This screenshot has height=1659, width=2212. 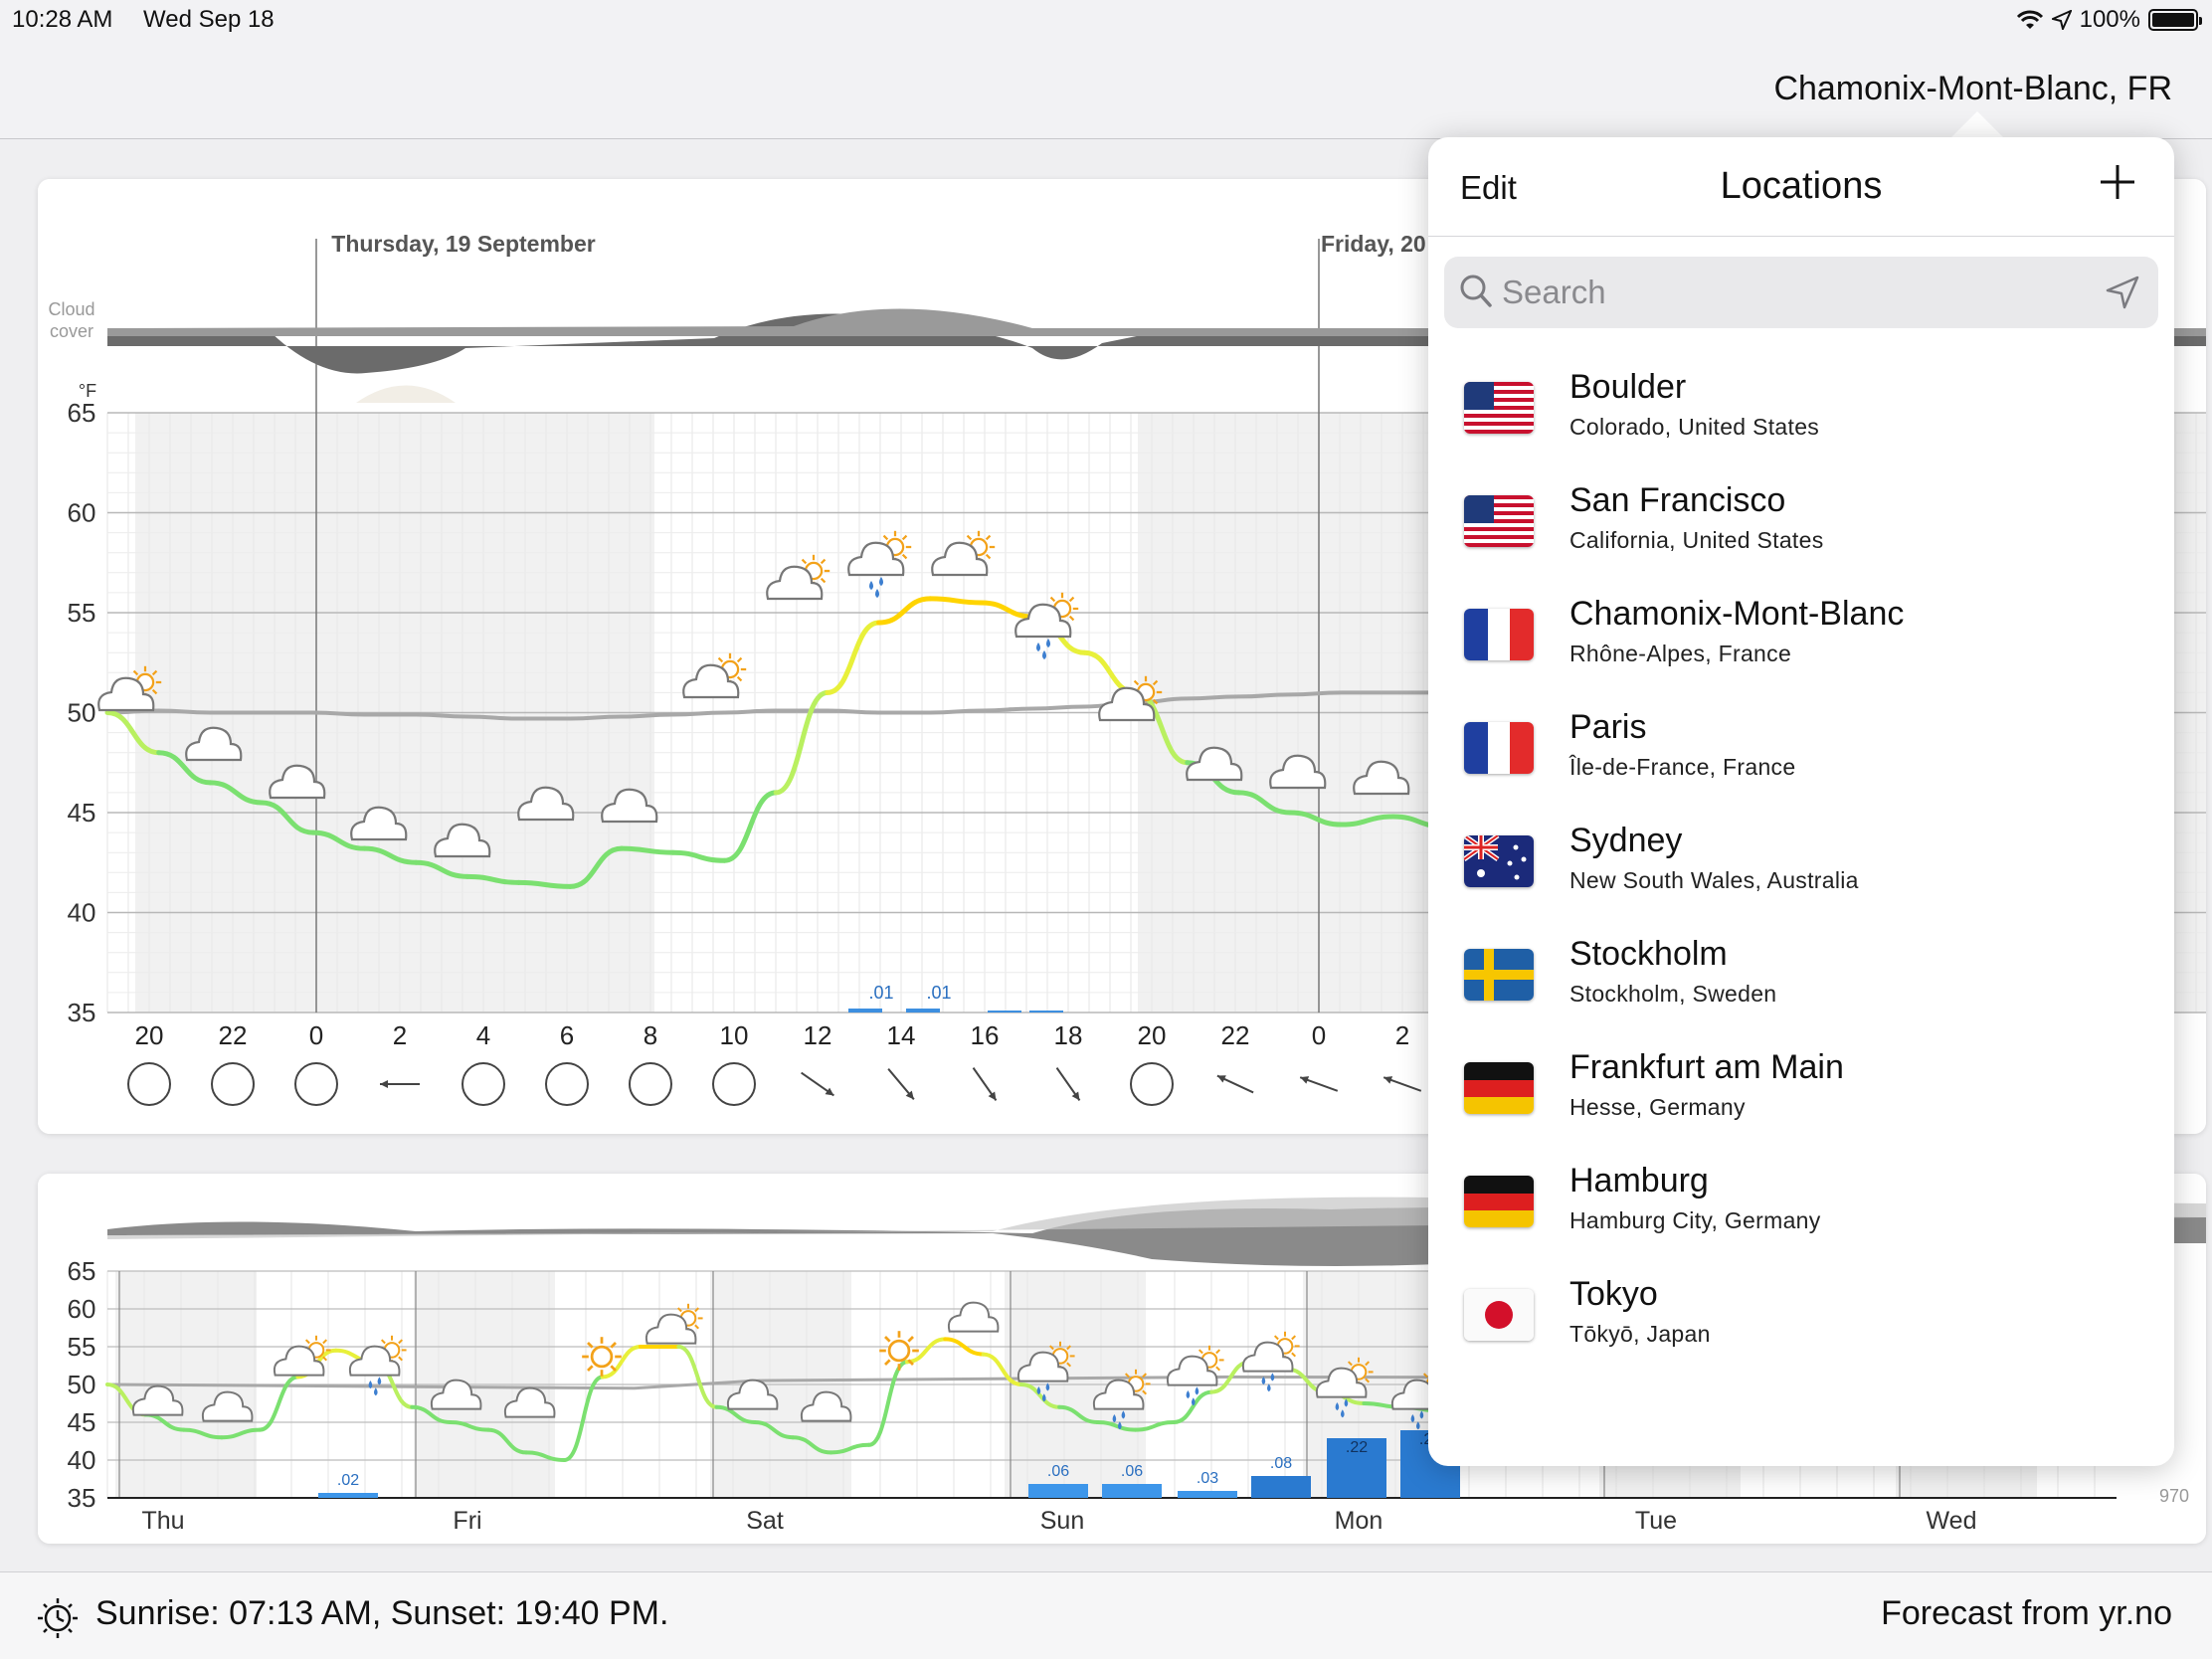 I want to click on x-tick-label: 4, so click(x=483, y=1035).